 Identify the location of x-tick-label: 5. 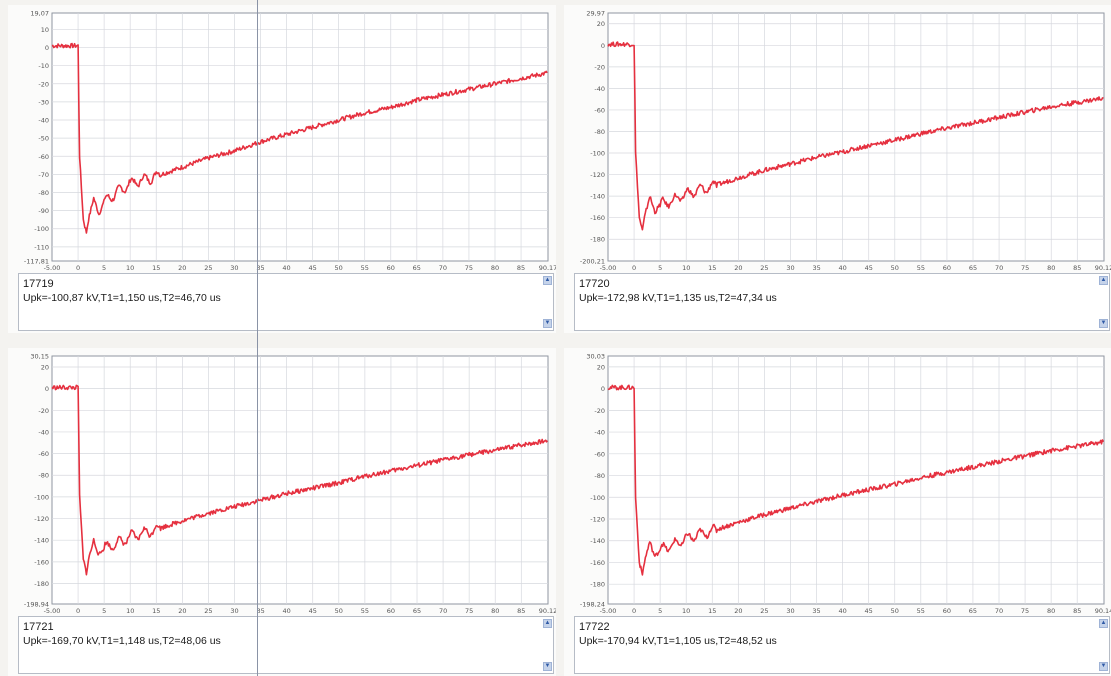
(660, 610).